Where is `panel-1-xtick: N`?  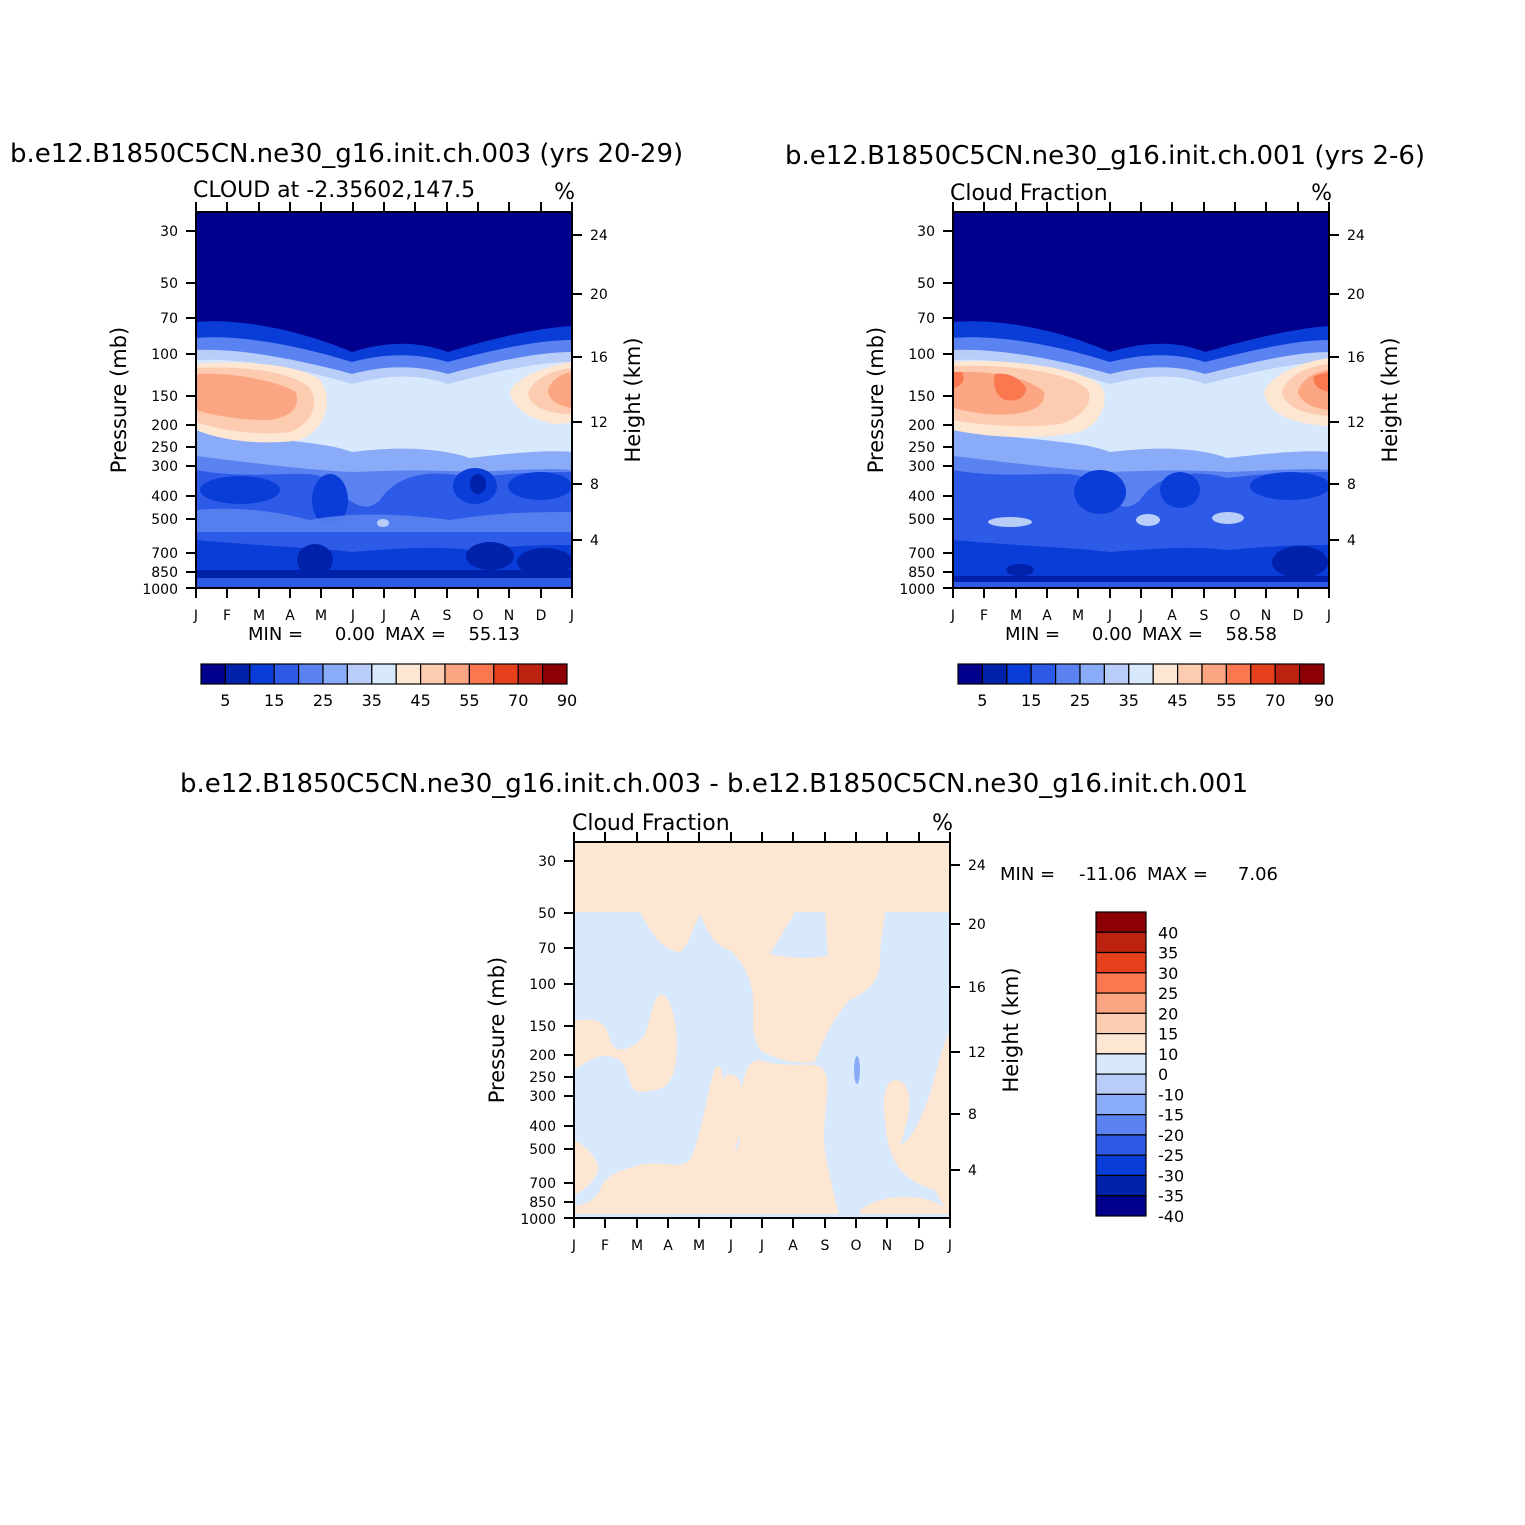
panel-1-xtick: N is located at coordinates (509, 616).